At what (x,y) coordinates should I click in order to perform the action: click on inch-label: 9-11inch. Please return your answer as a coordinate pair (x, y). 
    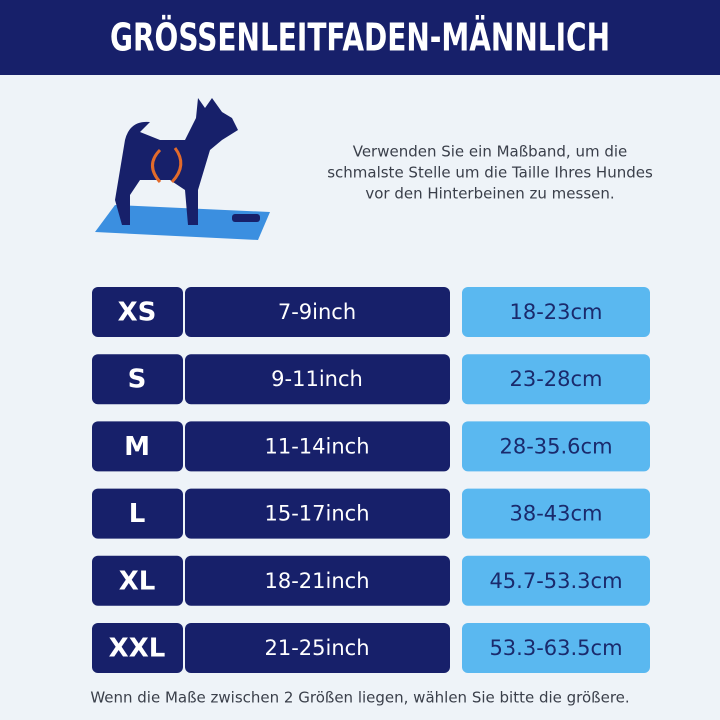
    Looking at the image, I should click on (317, 379).